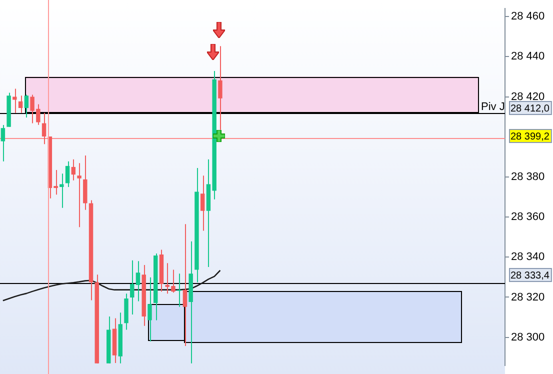 The width and height of the screenshot is (553, 374). What do you see at coordinates (493, 107) in the screenshot?
I see `ref-line-label: Piv J` at bounding box center [493, 107].